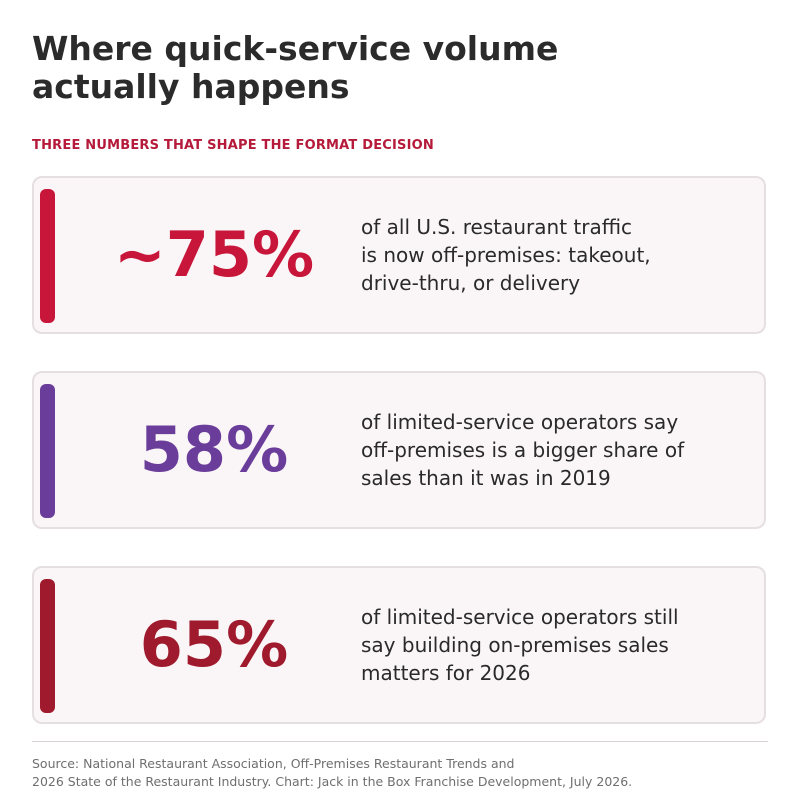 The width and height of the screenshot is (800, 800). What do you see at coordinates (214, 644) in the screenshot?
I see `stat-value: 65%` at bounding box center [214, 644].